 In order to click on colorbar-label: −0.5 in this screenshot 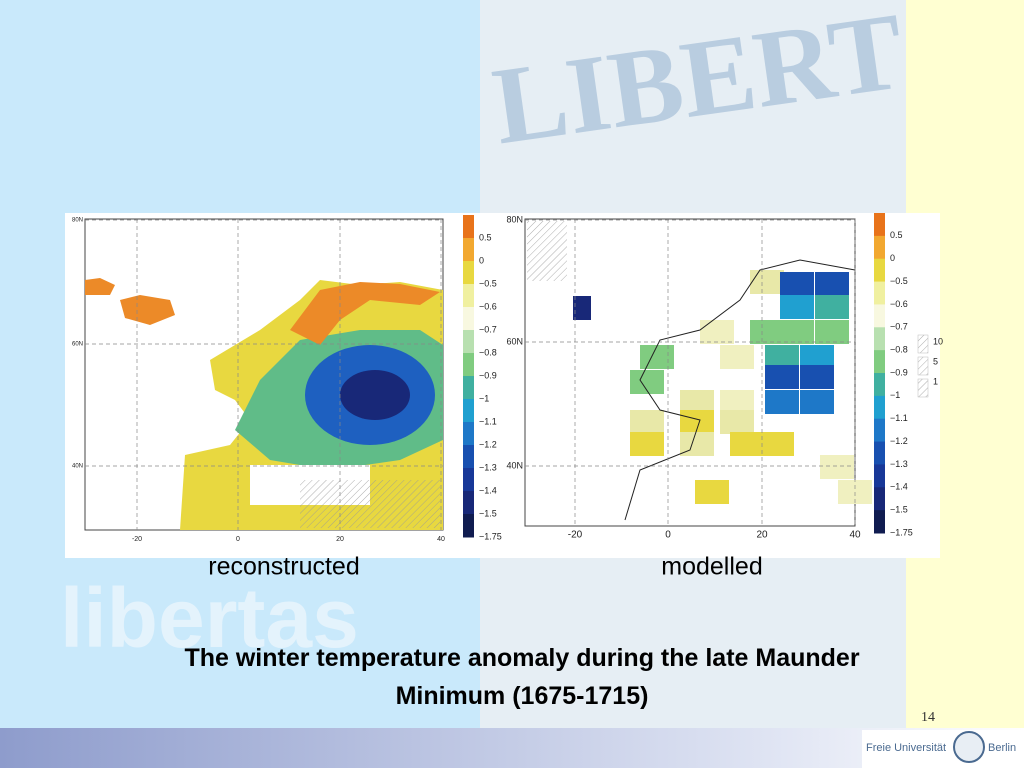, I will do `click(488, 283)`.